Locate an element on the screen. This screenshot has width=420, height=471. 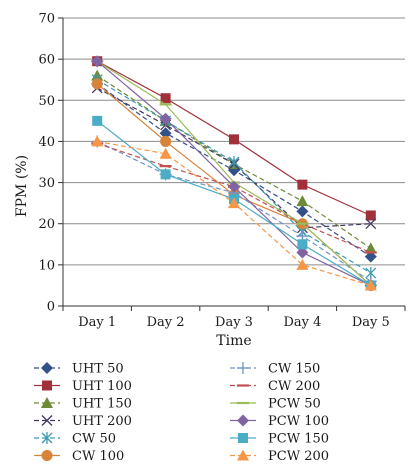
x-tick-label: Day 2 is located at coordinates (166, 322).